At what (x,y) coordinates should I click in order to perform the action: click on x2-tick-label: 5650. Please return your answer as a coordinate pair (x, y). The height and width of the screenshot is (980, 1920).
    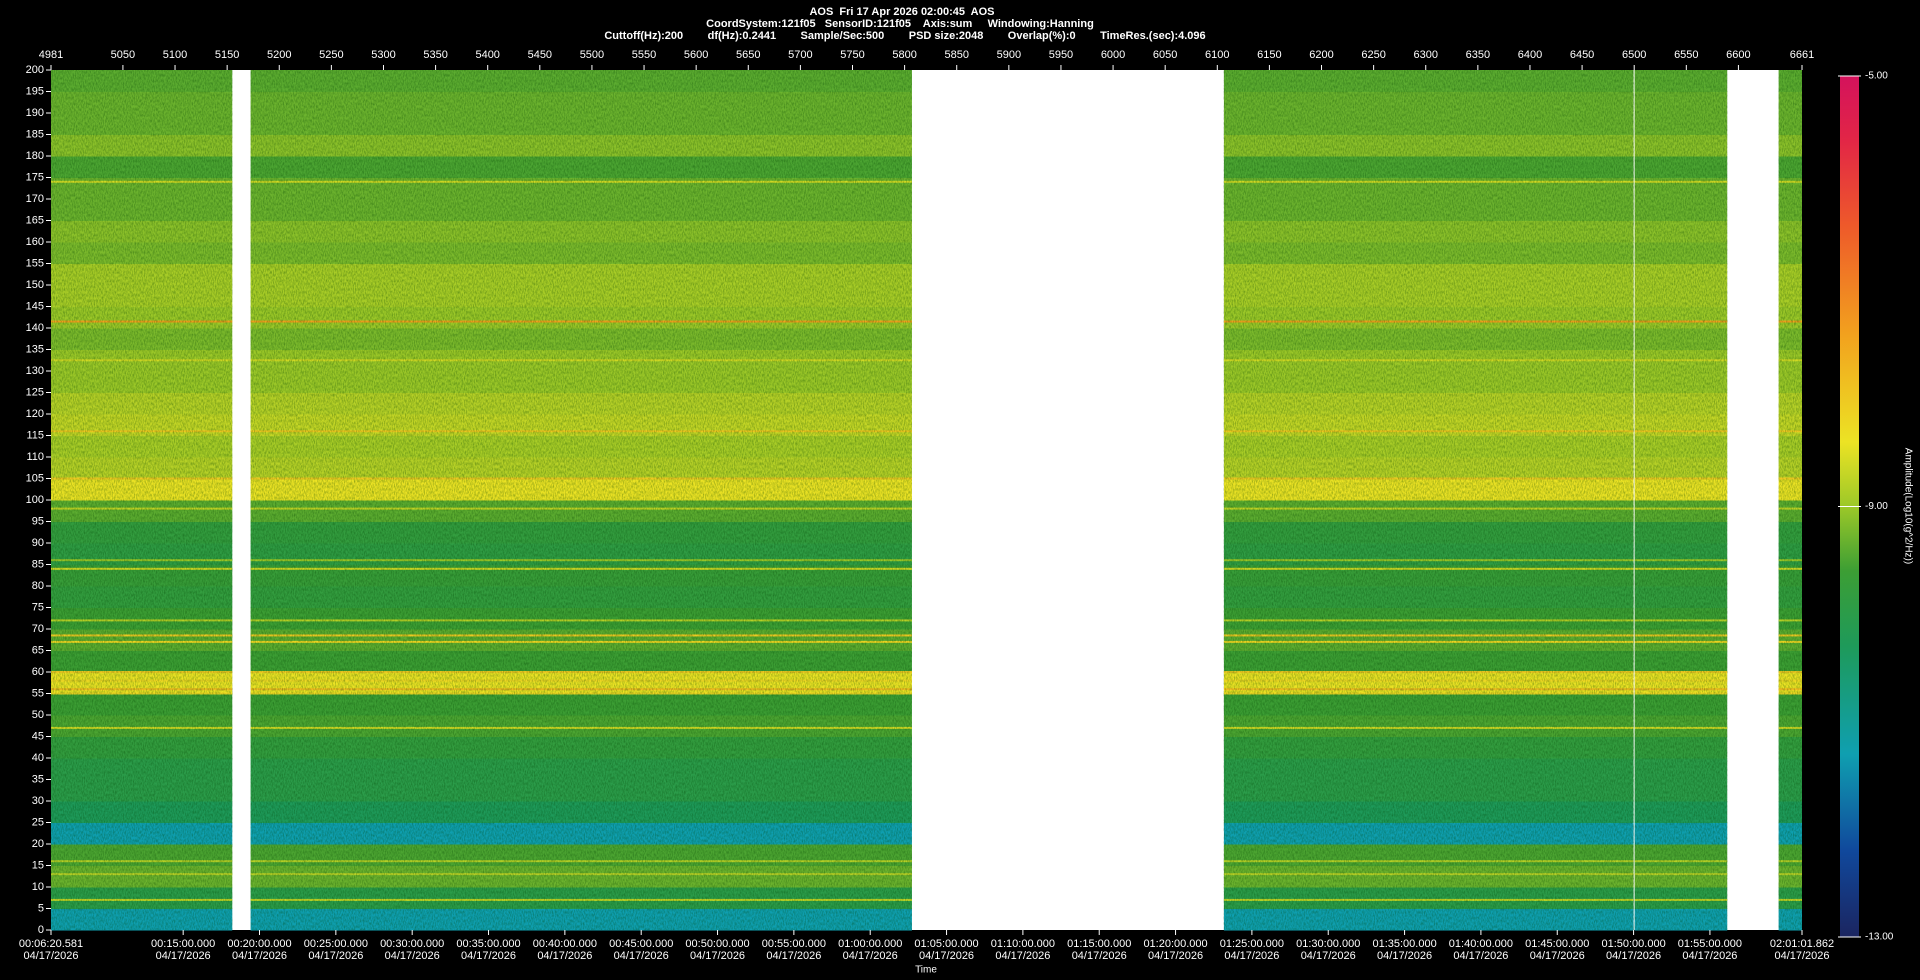
    Looking at the image, I should click on (748, 55).